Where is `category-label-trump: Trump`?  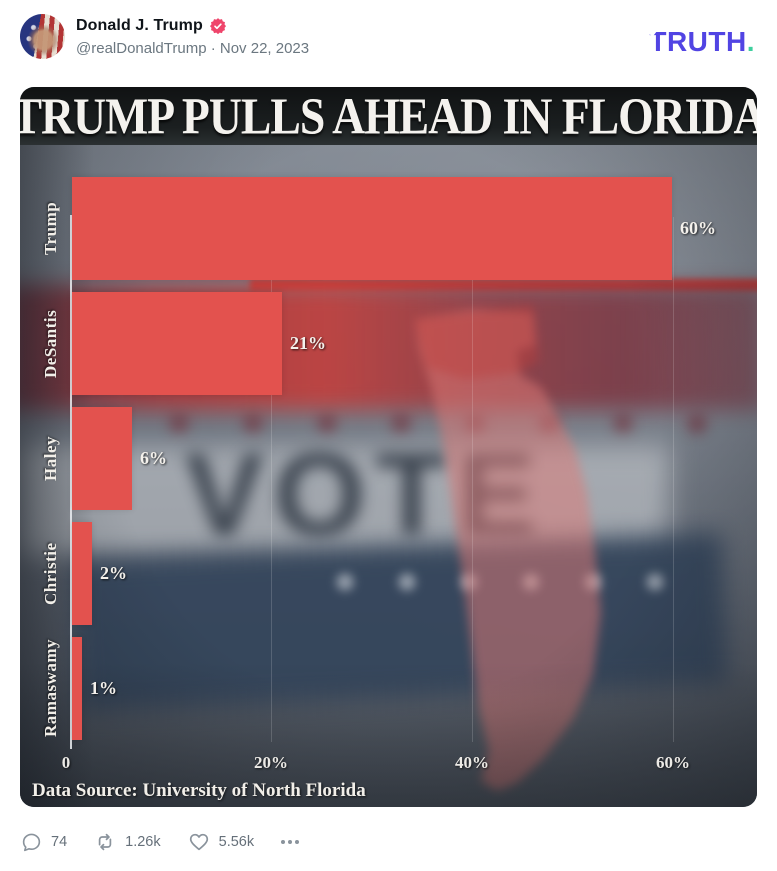 category-label-trump: Trump is located at coordinates (50, 228).